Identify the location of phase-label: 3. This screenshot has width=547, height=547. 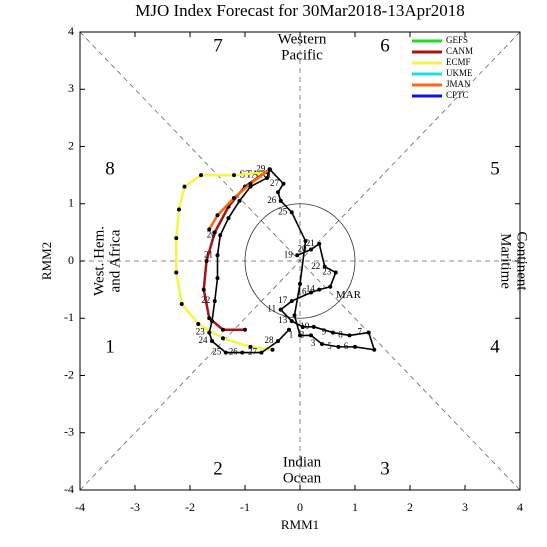
(385, 468).